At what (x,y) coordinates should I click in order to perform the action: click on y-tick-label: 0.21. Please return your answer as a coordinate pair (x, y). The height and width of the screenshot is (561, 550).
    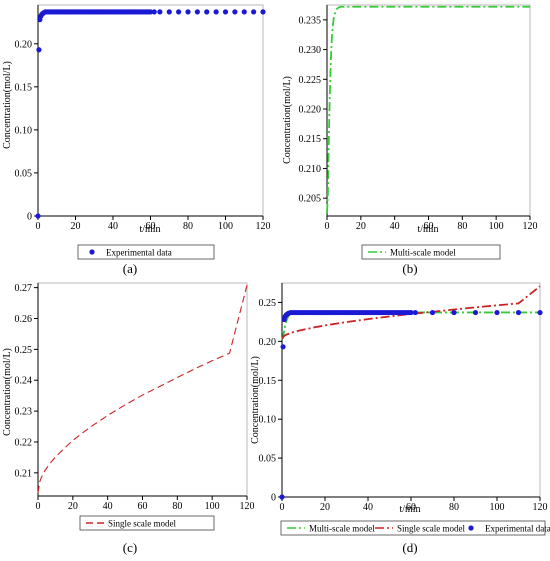
    Looking at the image, I should click on (24, 473).